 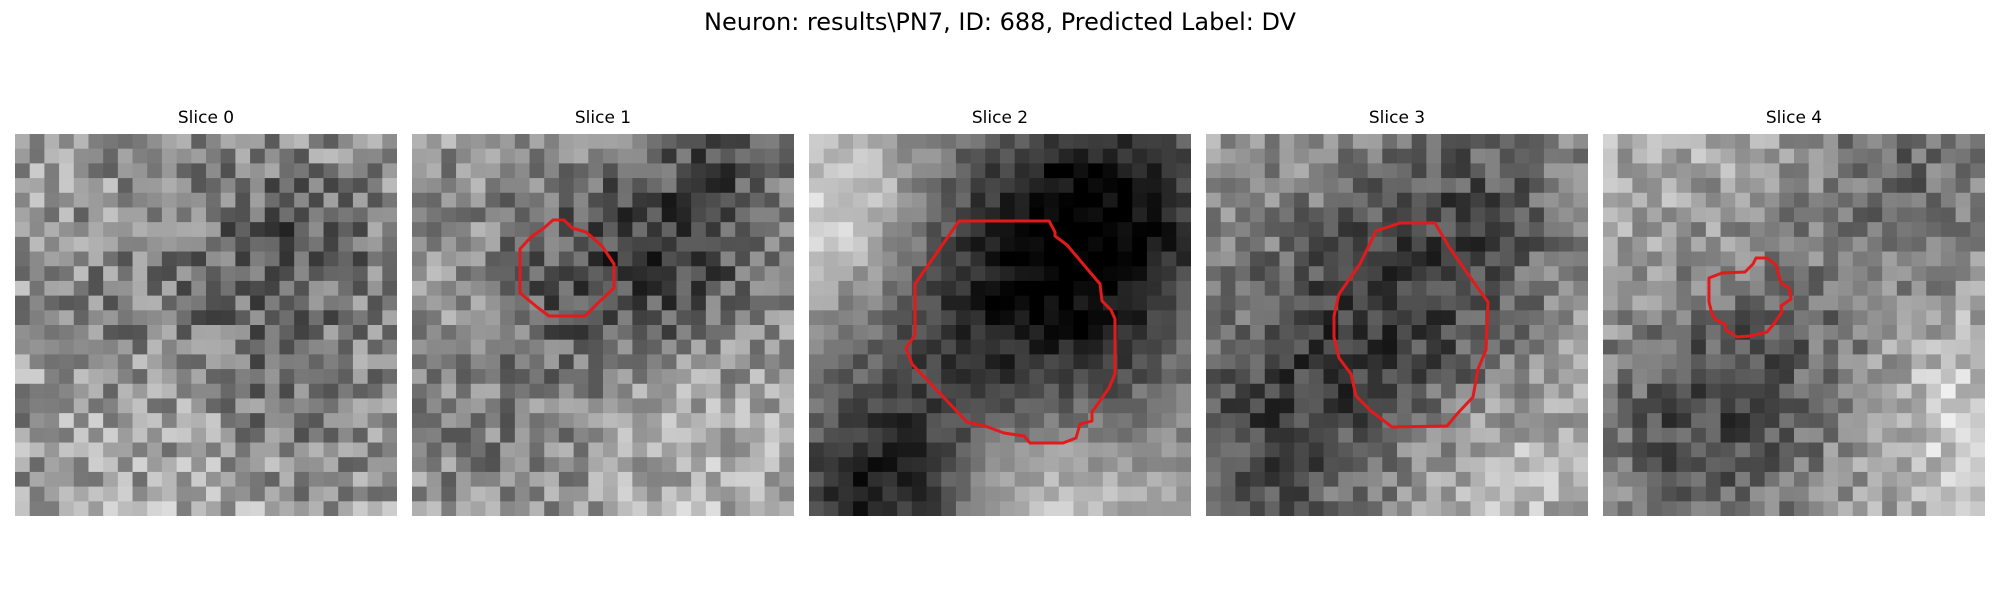 What do you see at coordinates (206, 118) in the screenshot?
I see `slice-title-0: Slice 0` at bounding box center [206, 118].